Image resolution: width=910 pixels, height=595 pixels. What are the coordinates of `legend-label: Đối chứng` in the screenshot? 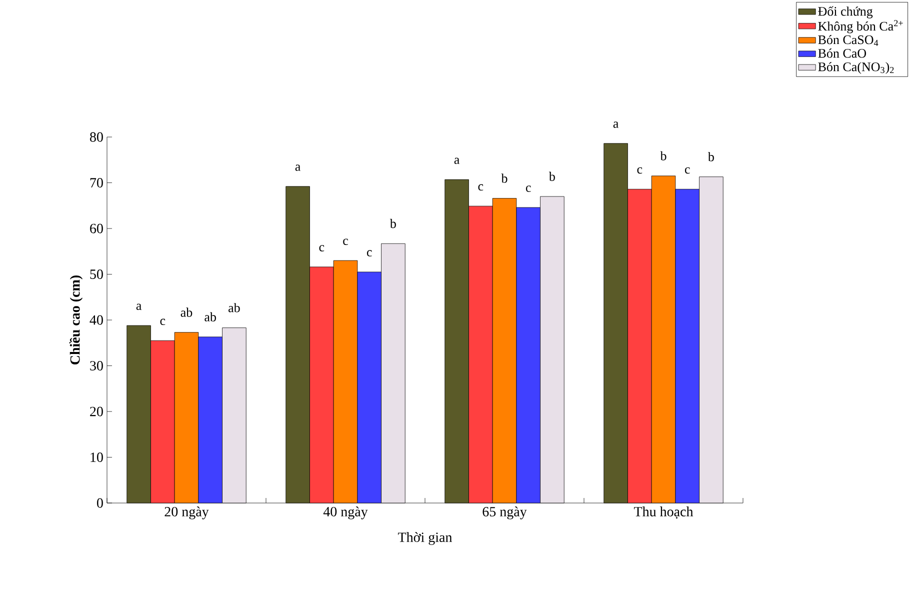 It's located at (845, 12).